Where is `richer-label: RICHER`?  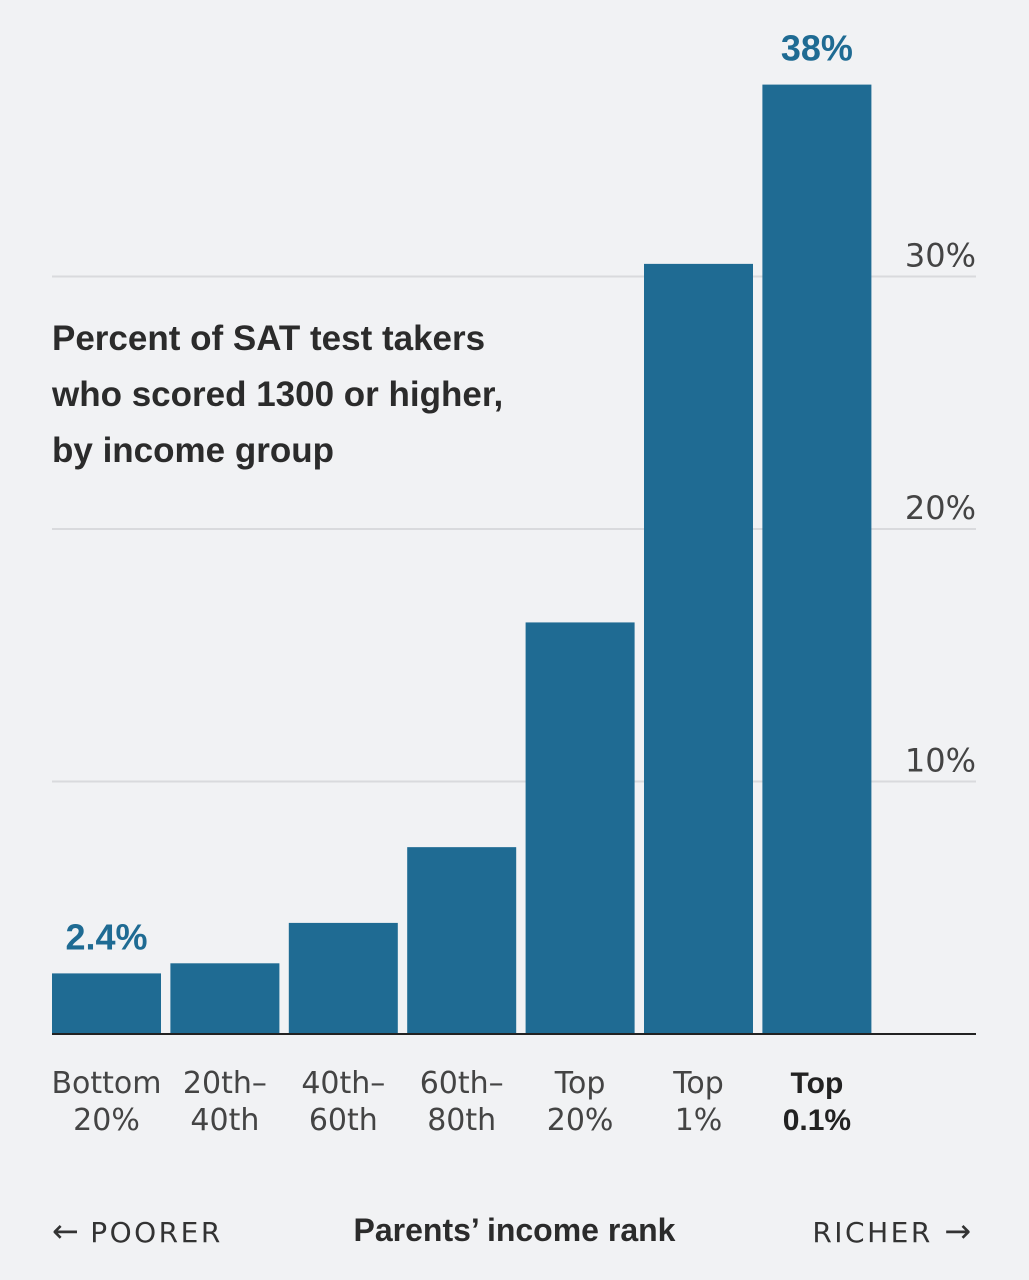
richer-label: RICHER is located at coordinates (872, 1232).